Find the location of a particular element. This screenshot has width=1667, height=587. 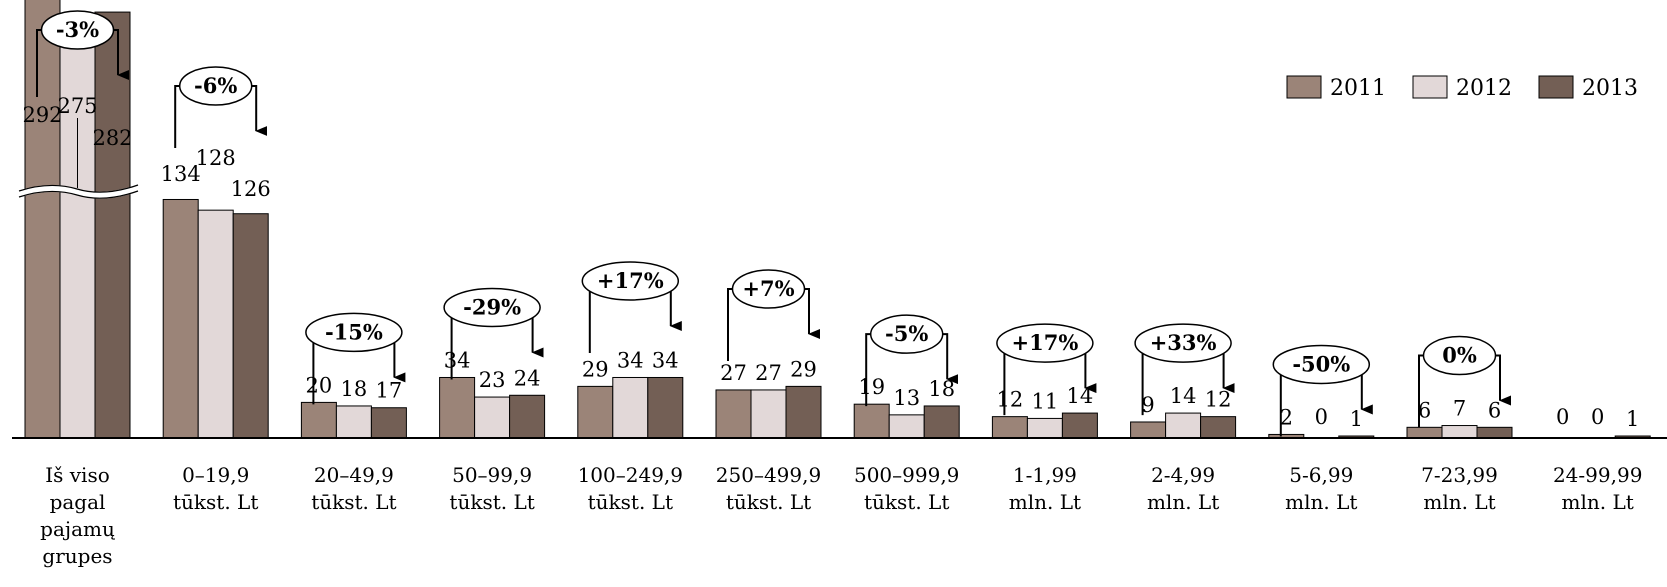

category-label: 50–99,9 is located at coordinates (492, 475).